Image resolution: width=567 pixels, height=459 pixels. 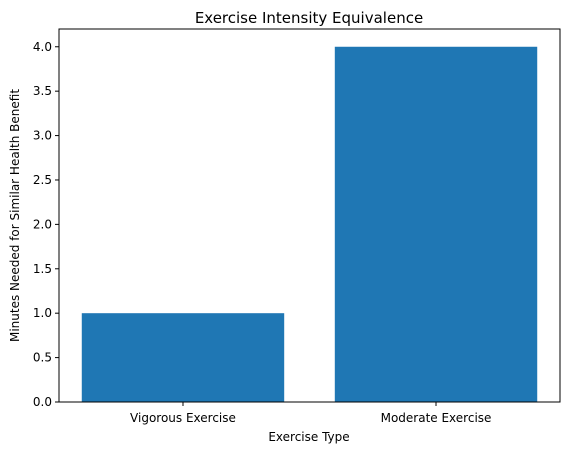 I want to click on x-tick-label: Moderate Exercise, so click(x=436, y=418).